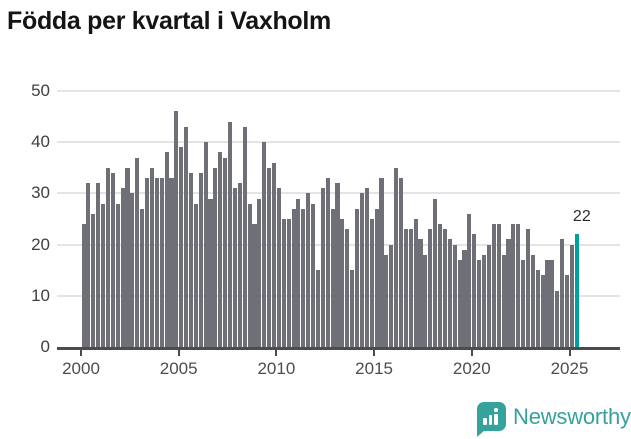 This screenshot has width=631, height=439. I want to click on bar-2018-q1, so click(435, 272).